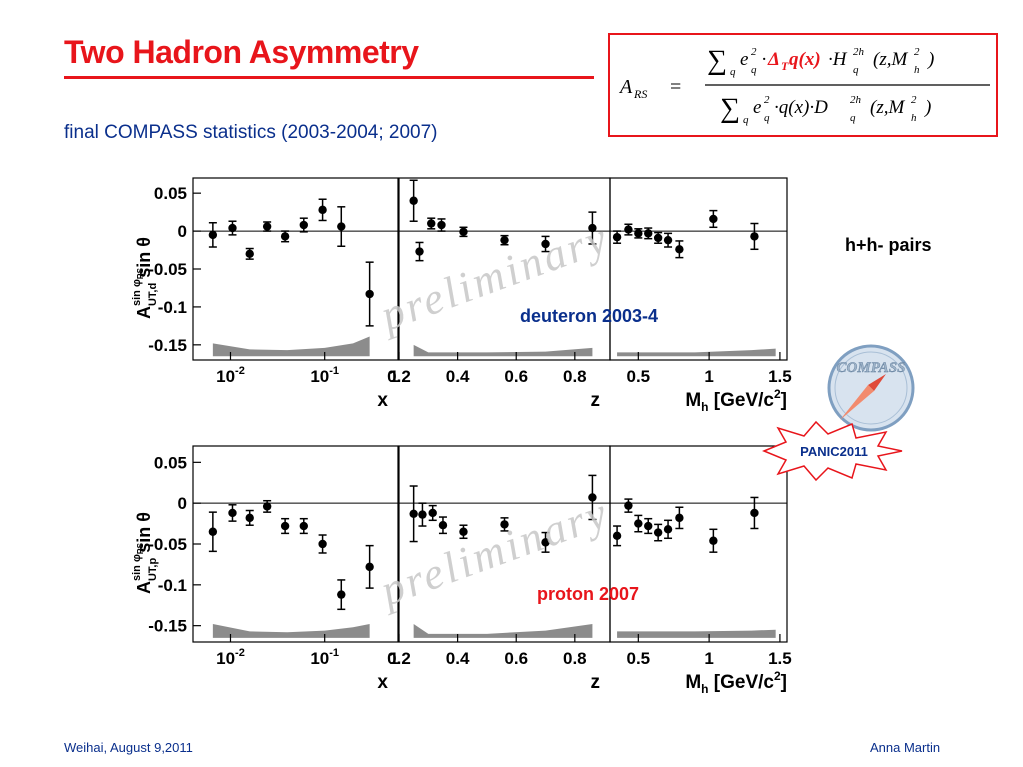 The height and width of the screenshot is (767, 1023). Describe the element at coordinates (917, 70) in the screenshot. I see `numerator-mass-index: h` at that location.